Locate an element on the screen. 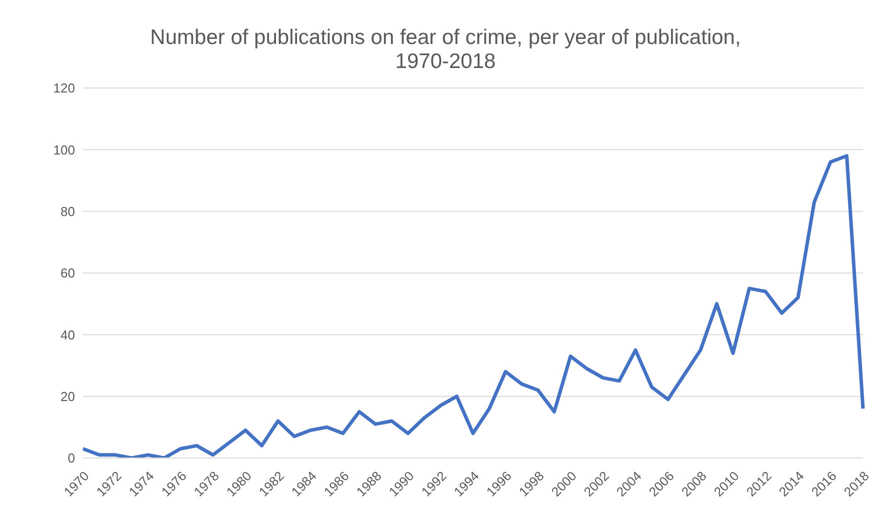 The height and width of the screenshot is (519, 891). y-tick-label: 60 is located at coordinates (67, 273).